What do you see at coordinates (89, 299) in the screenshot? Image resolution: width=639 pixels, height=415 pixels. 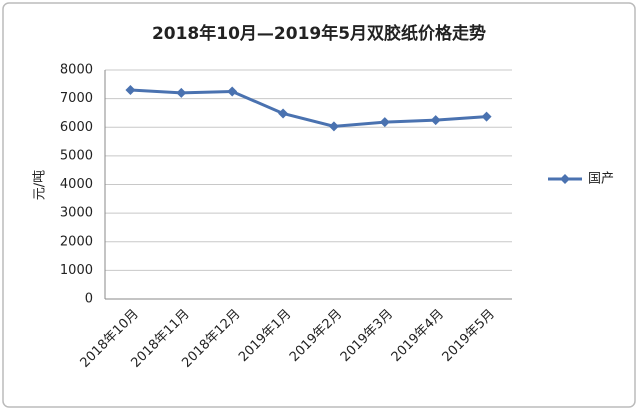 I see `y-tick-label: 0` at bounding box center [89, 299].